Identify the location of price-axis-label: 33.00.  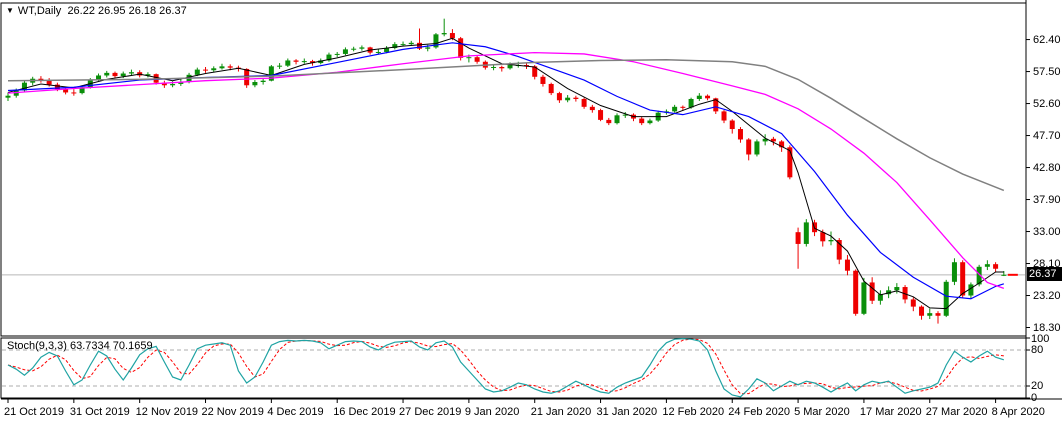
(1047, 231).